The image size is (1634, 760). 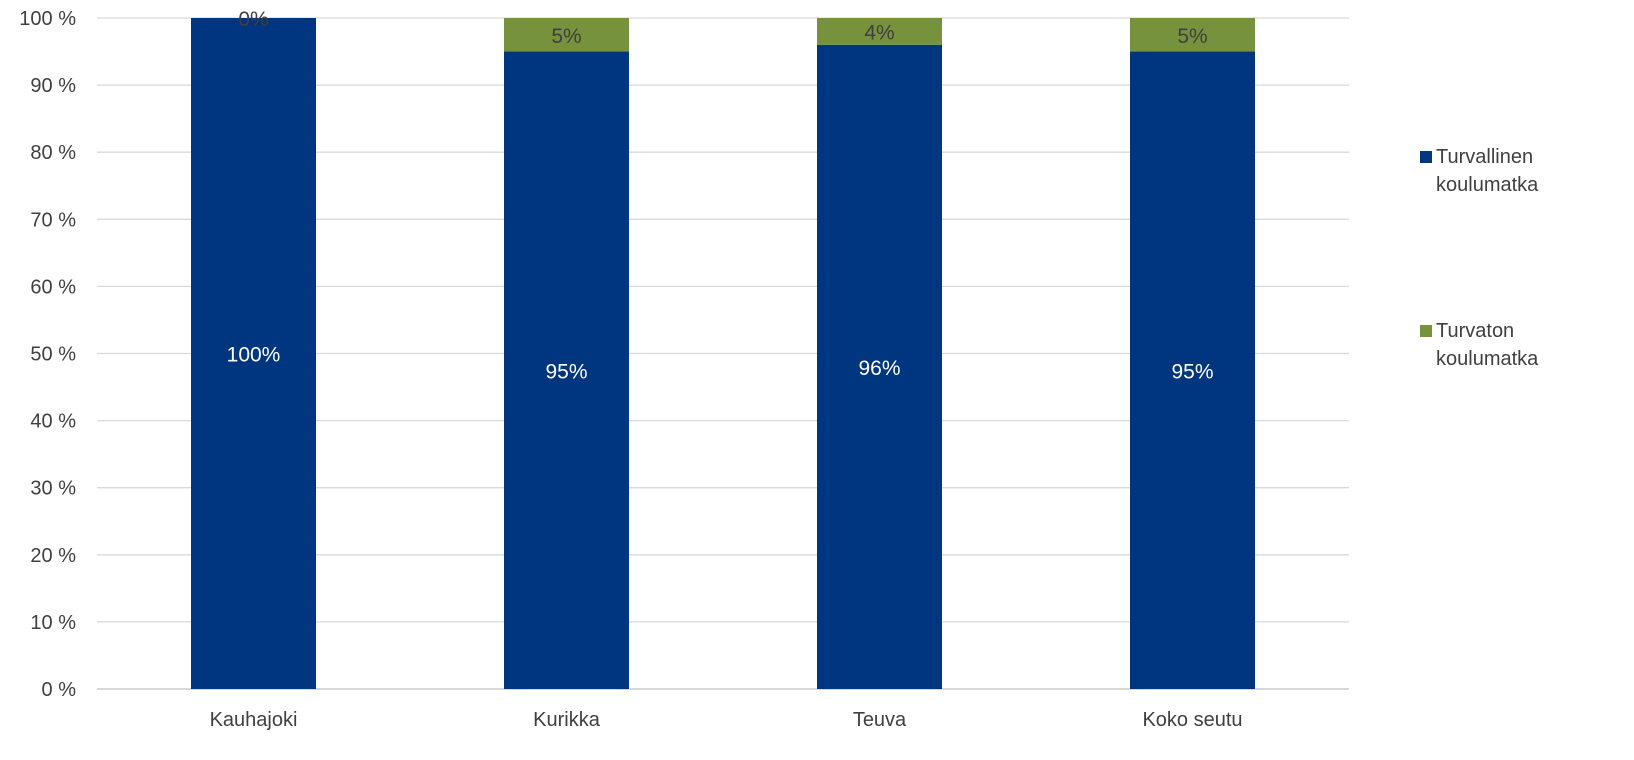 What do you see at coordinates (53, 489) in the screenshot?
I see `y-tick-label: 30 %` at bounding box center [53, 489].